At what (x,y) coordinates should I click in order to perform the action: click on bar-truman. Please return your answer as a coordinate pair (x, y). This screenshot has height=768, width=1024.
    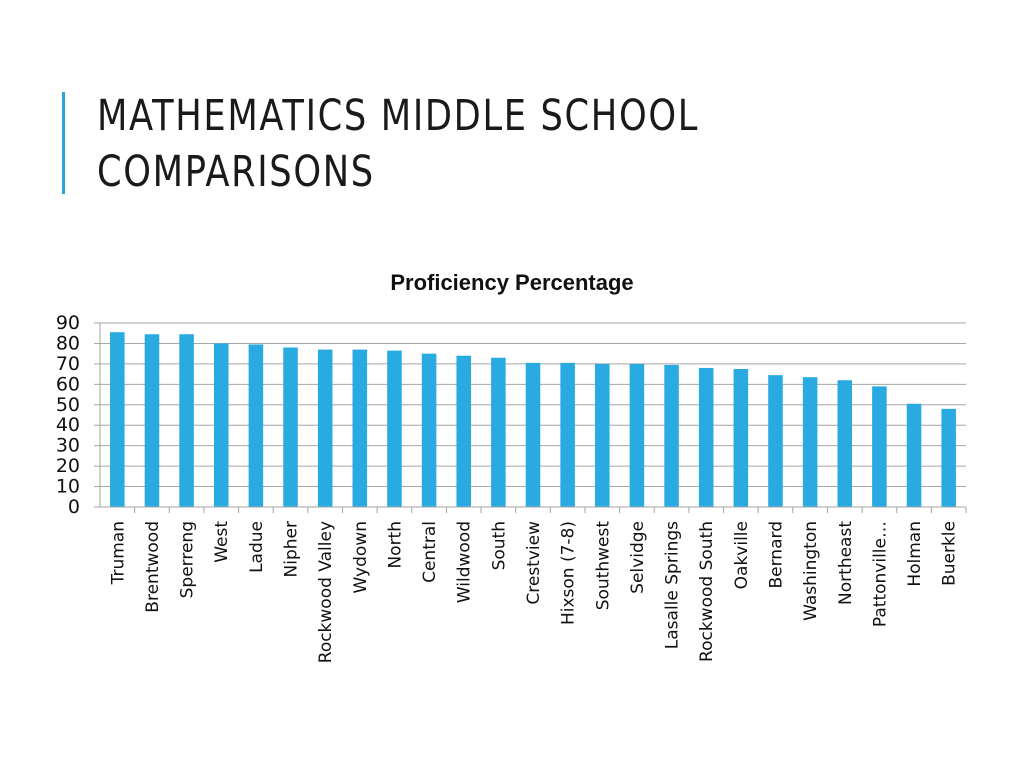
    Looking at the image, I should click on (117, 419).